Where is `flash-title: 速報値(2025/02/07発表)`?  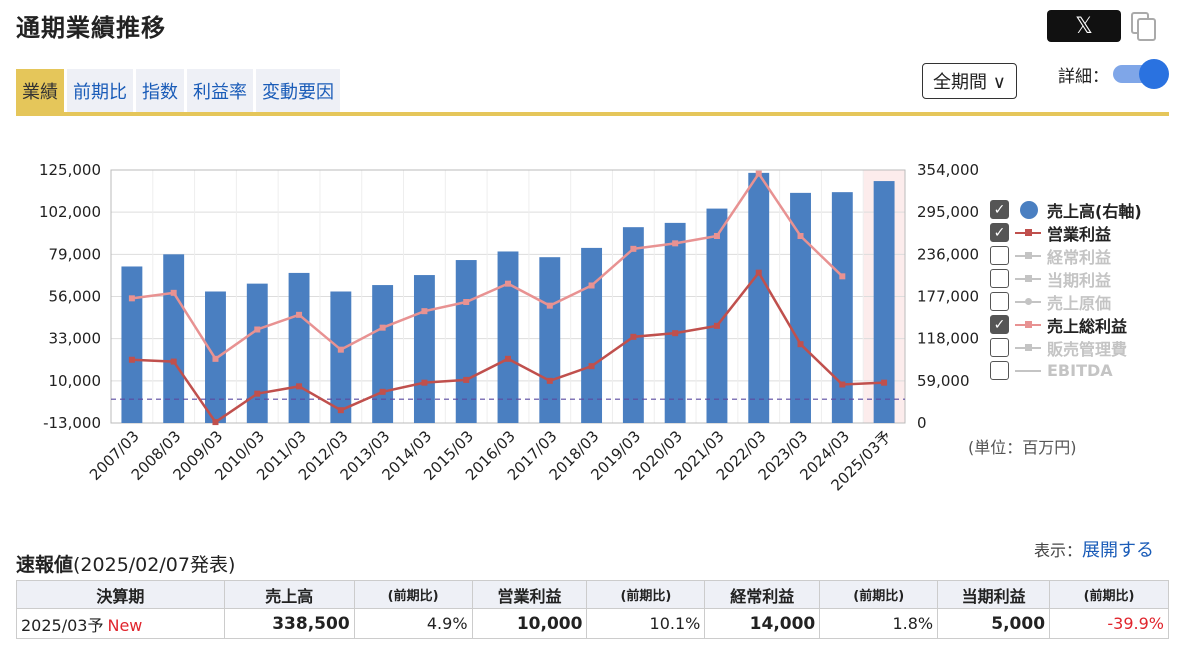
flash-title: 速報値(2025/02/07発表) is located at coordinates (125, 563).